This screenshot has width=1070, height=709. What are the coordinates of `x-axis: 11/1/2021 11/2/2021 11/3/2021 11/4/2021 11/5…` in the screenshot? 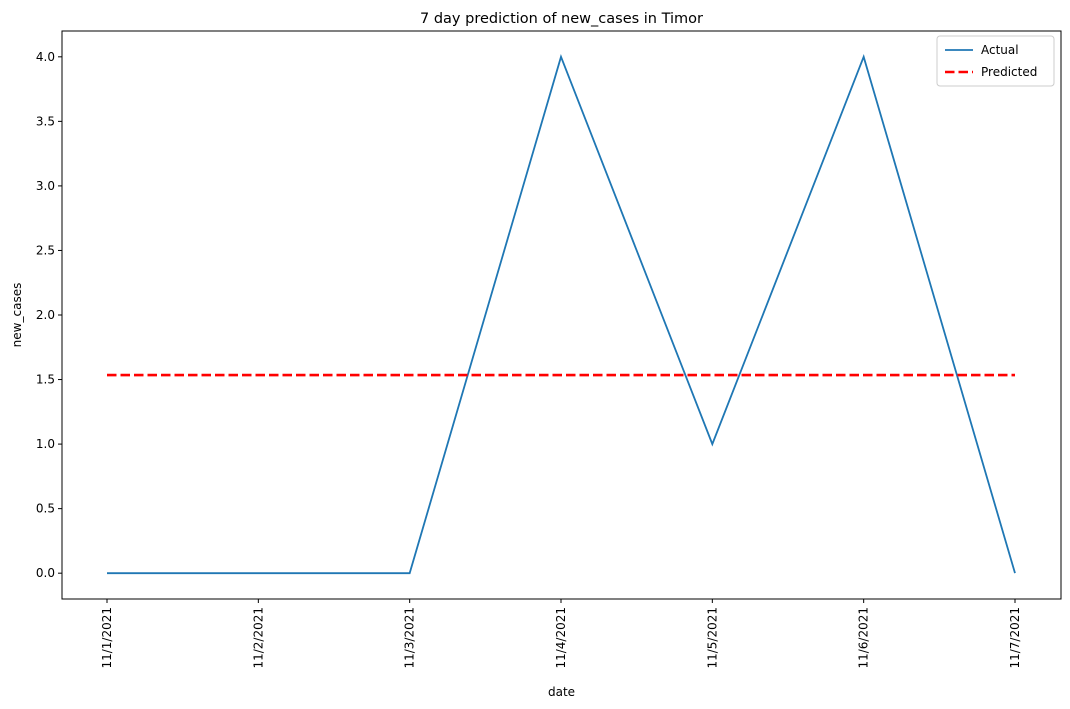 It's located at (561, 634).